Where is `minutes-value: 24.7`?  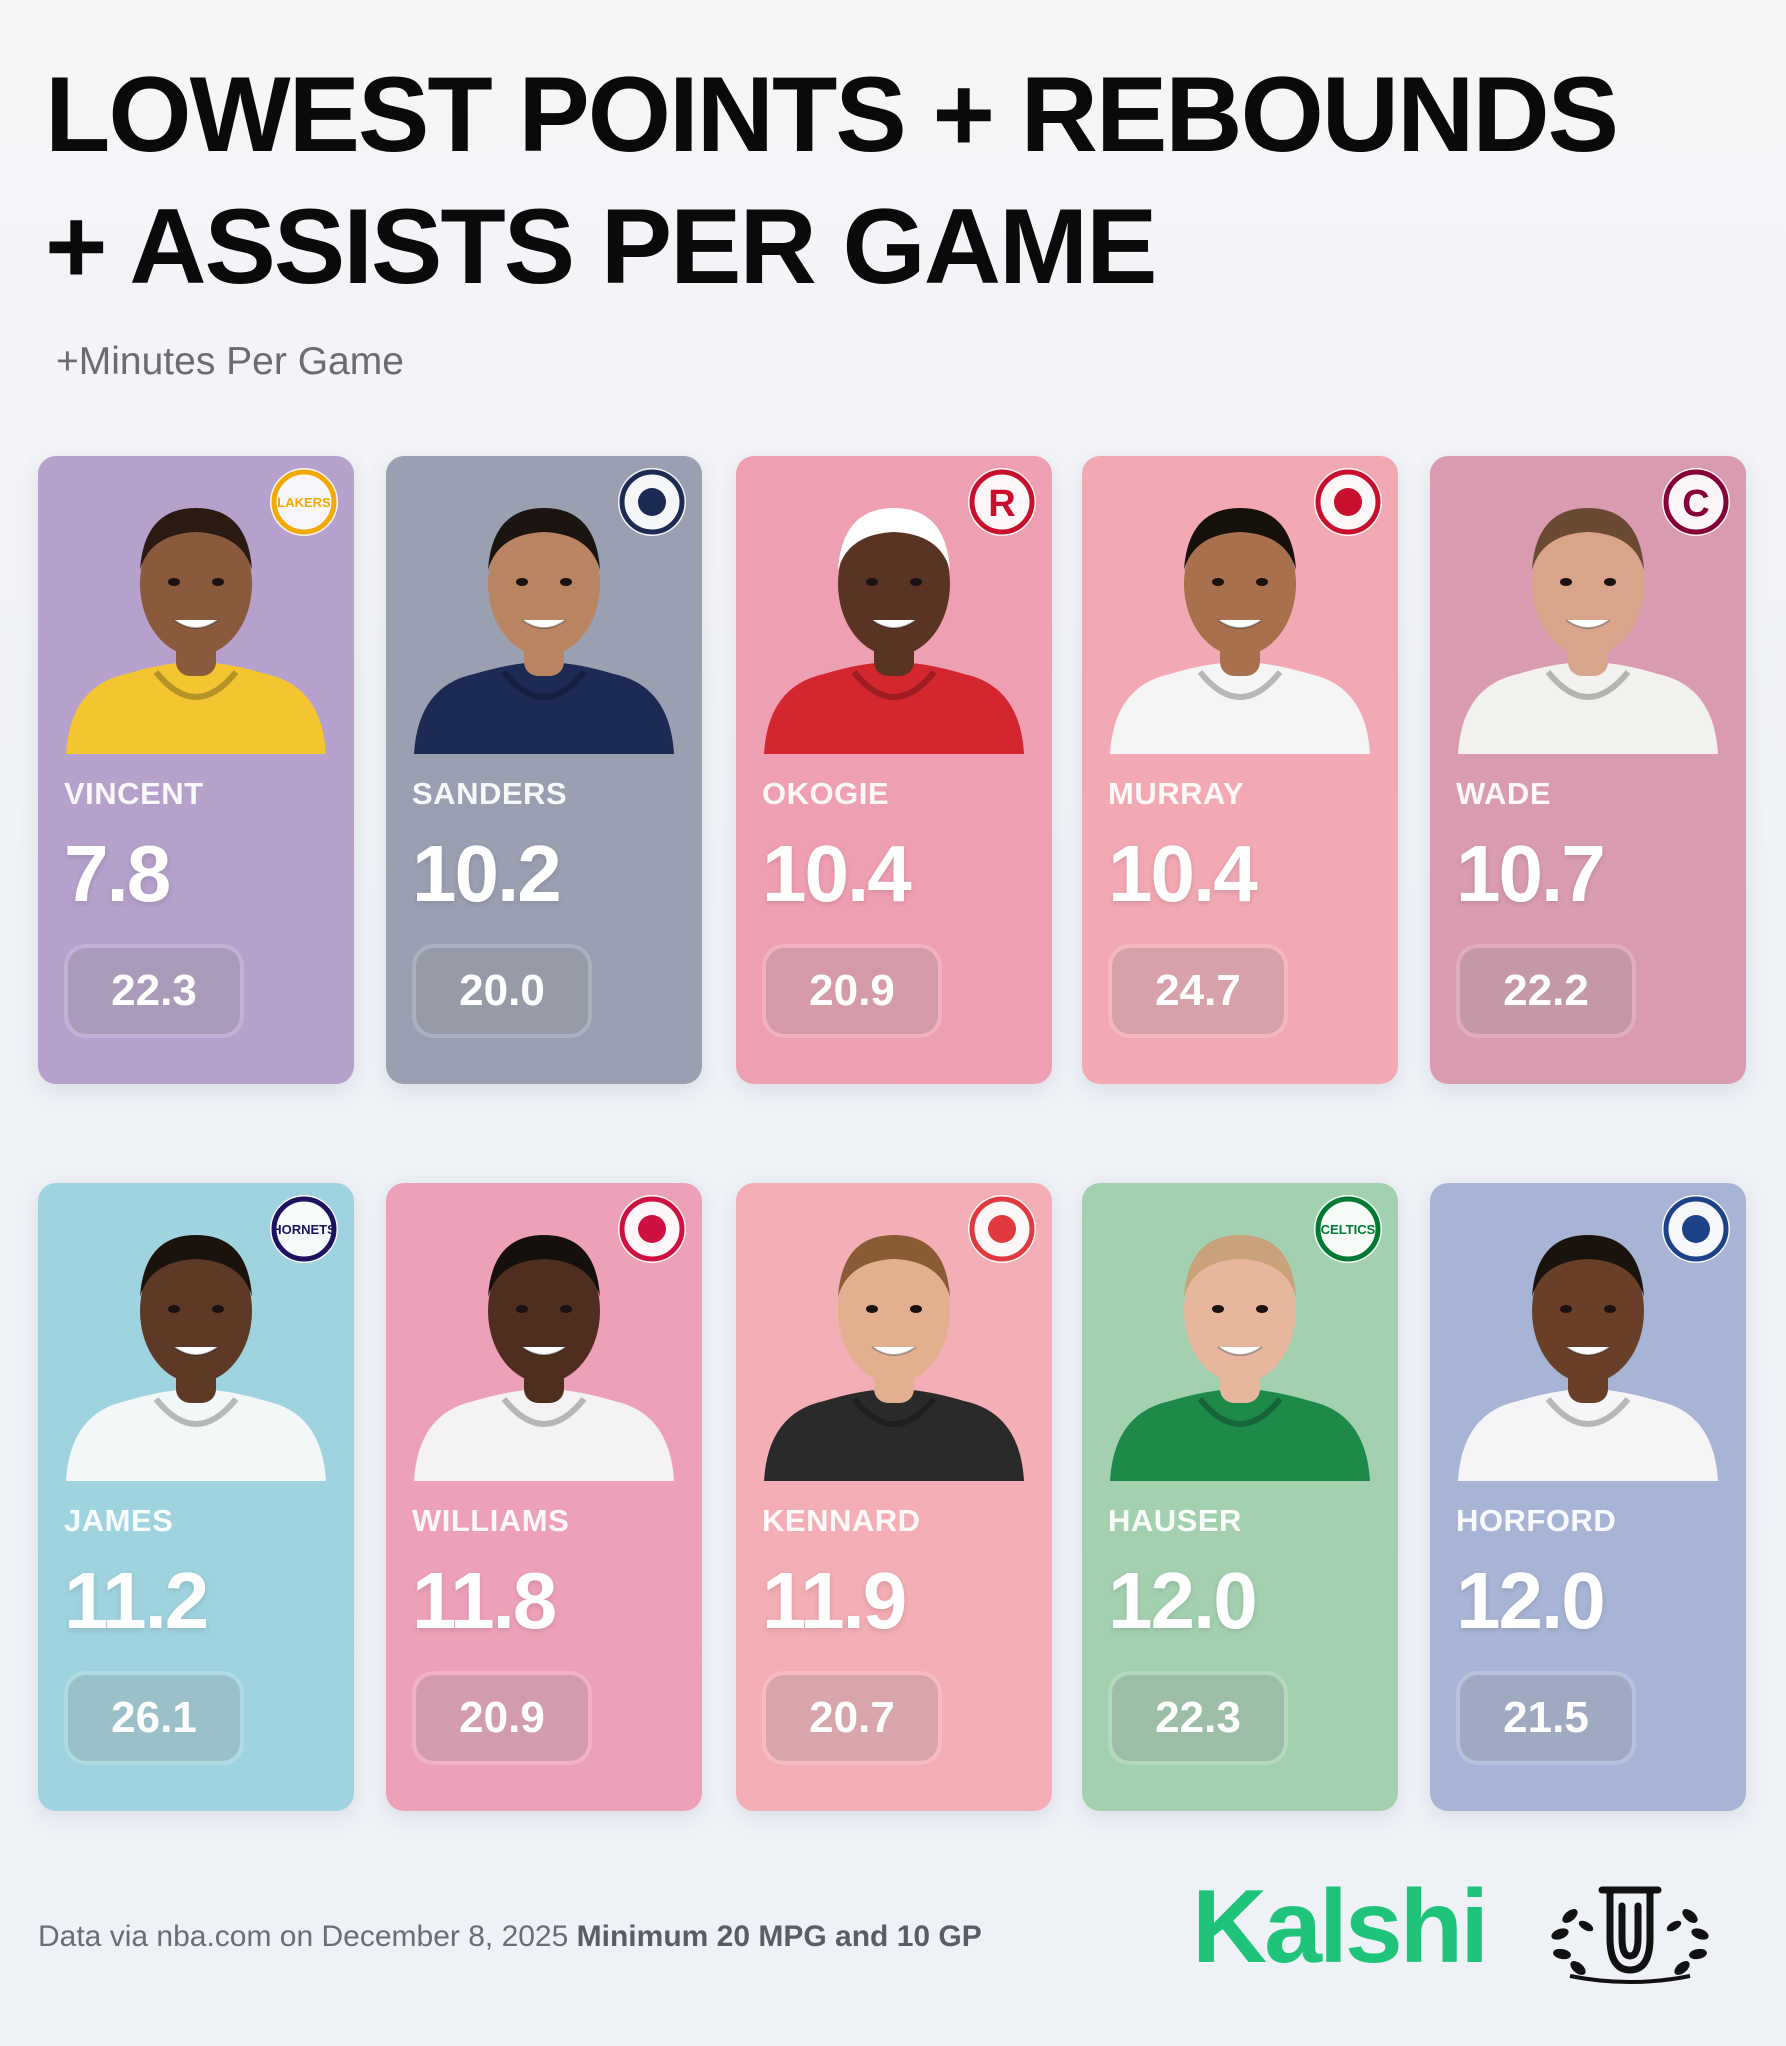 minutes-value: 24.7 is located at coordinates (1198, 991).